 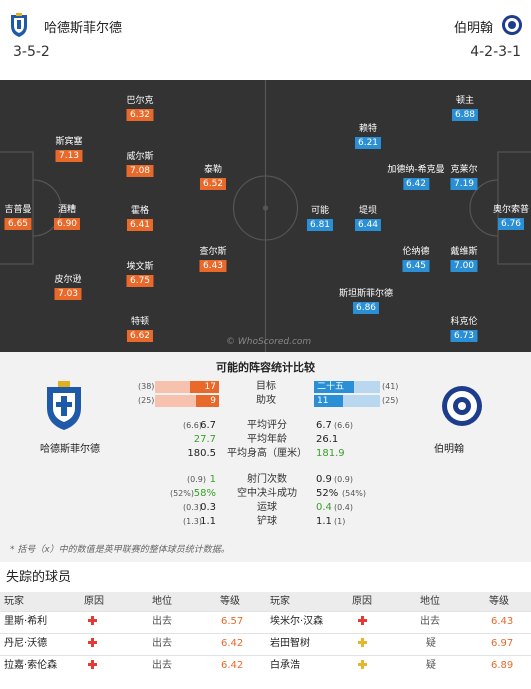 I want to click on player-name: 白承浩, so click(x=285, y=665).